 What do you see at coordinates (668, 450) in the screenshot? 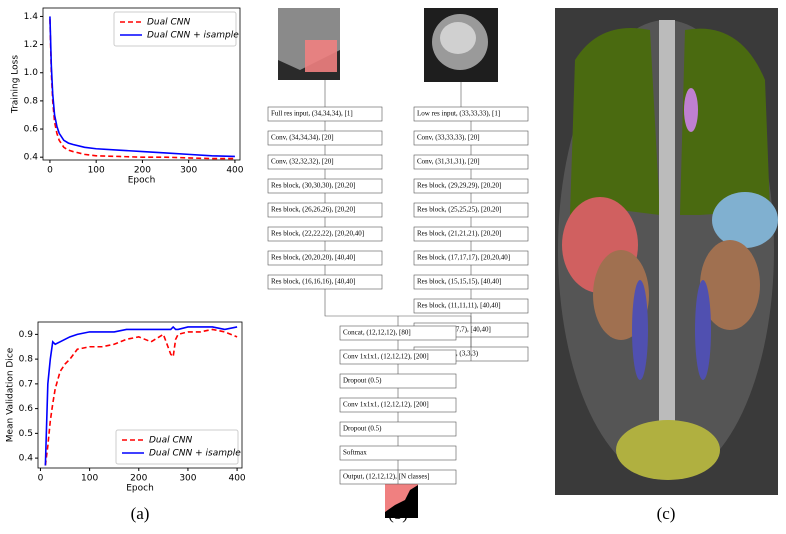
I see `bladder` at bounding box center [668, 450].